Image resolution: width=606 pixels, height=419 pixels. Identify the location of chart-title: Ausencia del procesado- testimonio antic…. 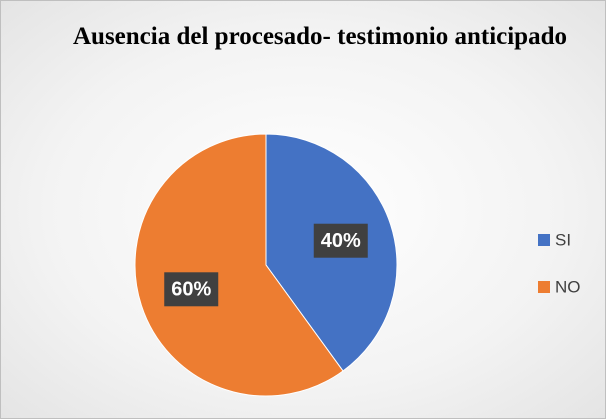
(320, 36).